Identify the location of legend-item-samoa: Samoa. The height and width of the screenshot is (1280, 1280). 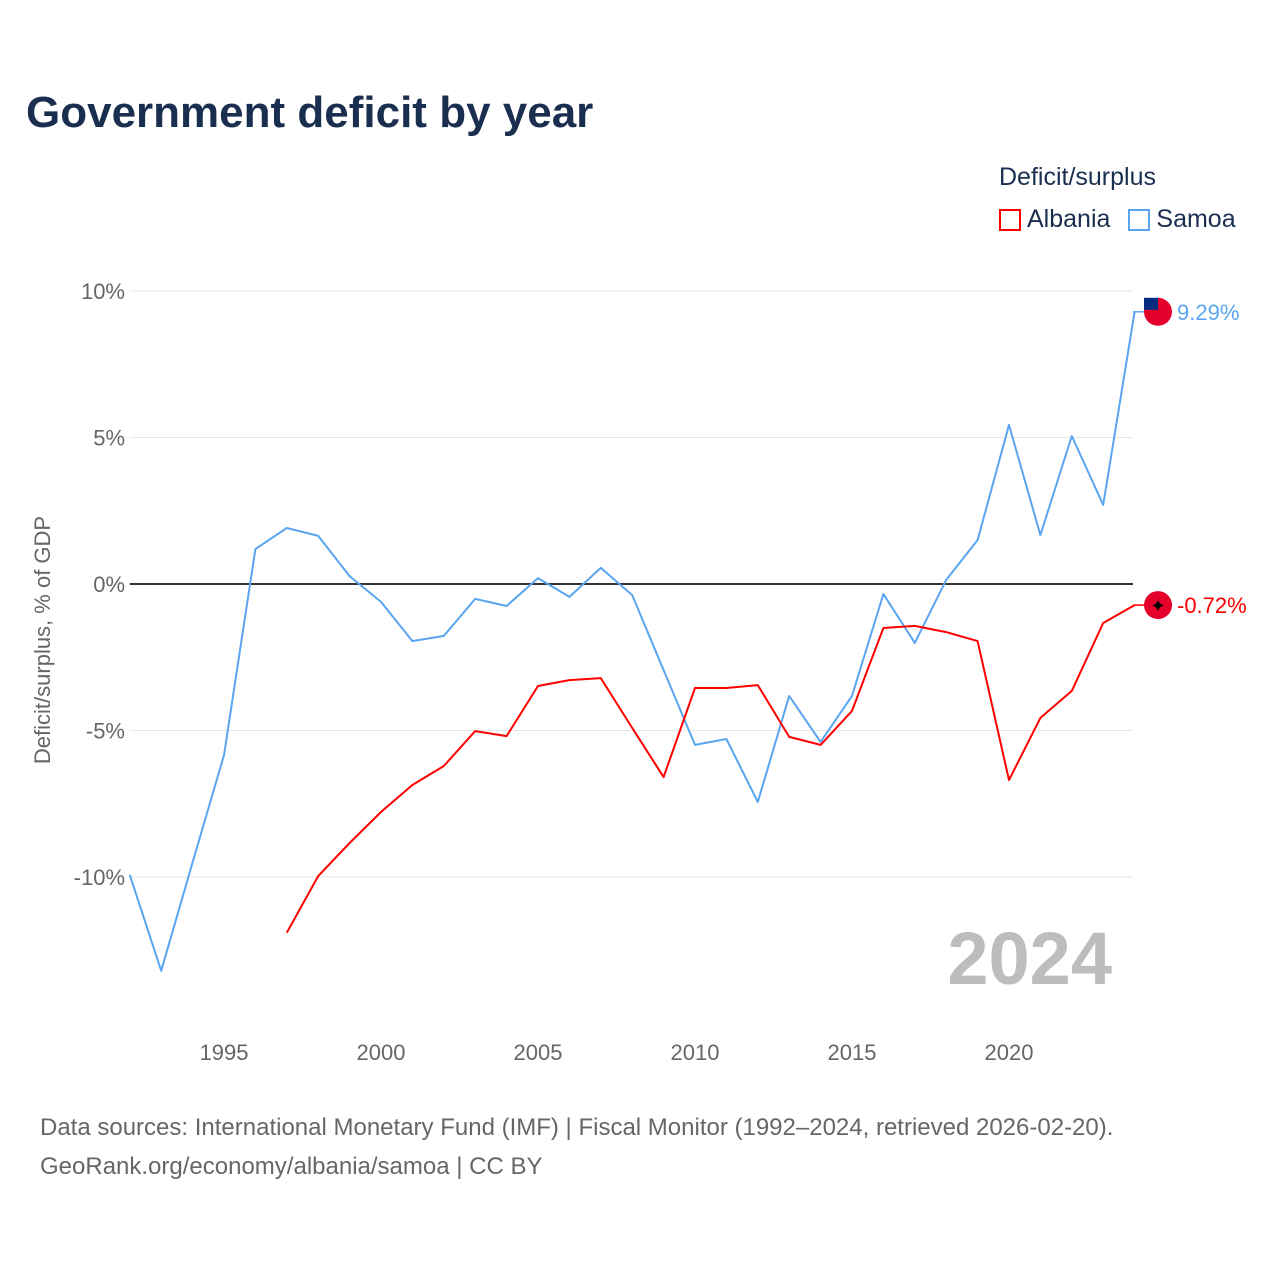
(1182, 219).